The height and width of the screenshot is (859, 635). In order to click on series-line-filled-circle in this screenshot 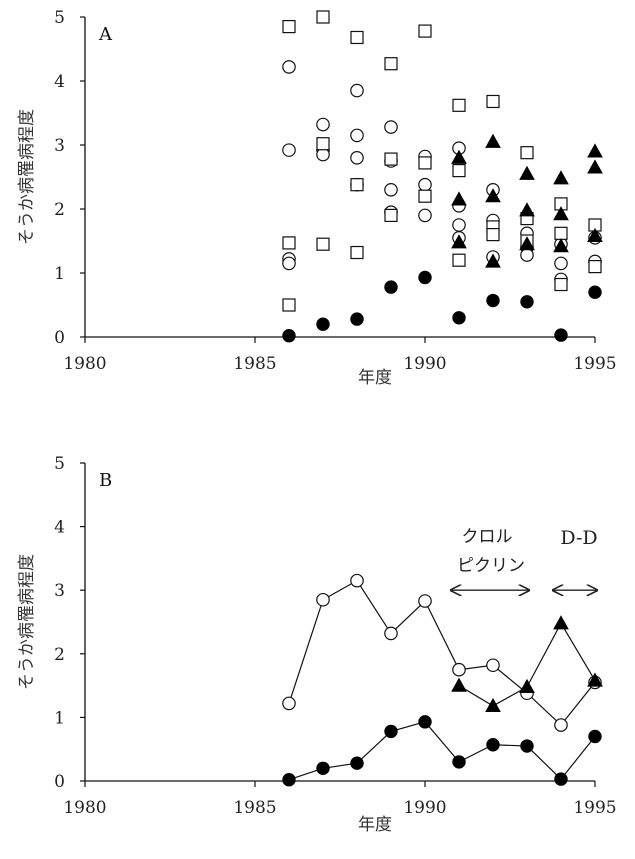, I will do `click(442, 751)`.